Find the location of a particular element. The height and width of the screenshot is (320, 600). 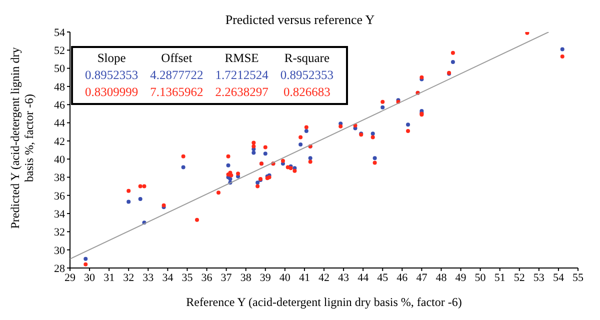

y-tick-label: 38 is located at coordinates (60, 178).